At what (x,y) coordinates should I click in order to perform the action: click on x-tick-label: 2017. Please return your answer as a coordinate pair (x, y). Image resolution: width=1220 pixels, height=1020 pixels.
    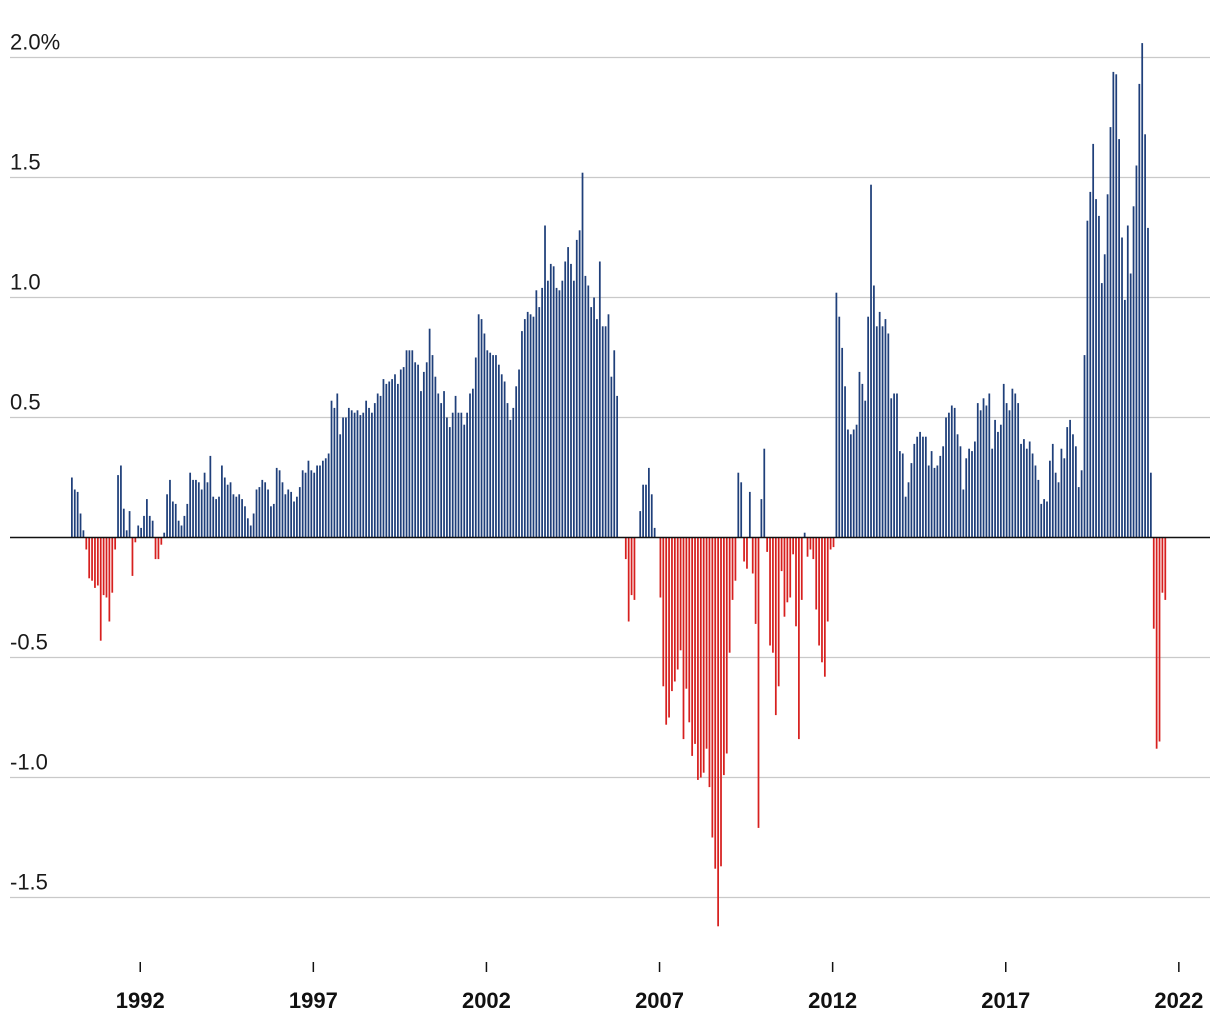
    Looking at the image, I should click on (1005, 1000).